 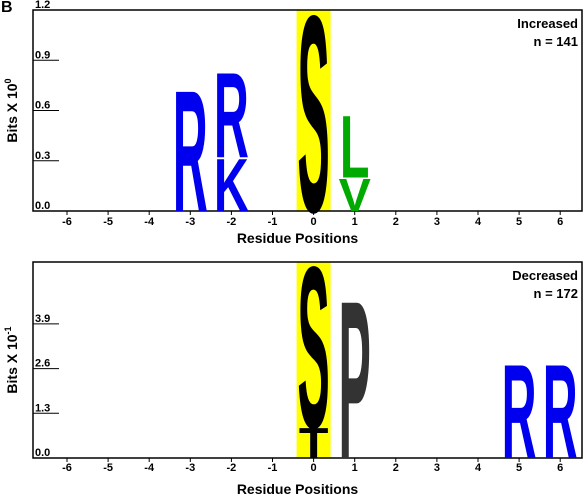 I want to click on y-tick-label: 3.9, so click(x=42, y=319).